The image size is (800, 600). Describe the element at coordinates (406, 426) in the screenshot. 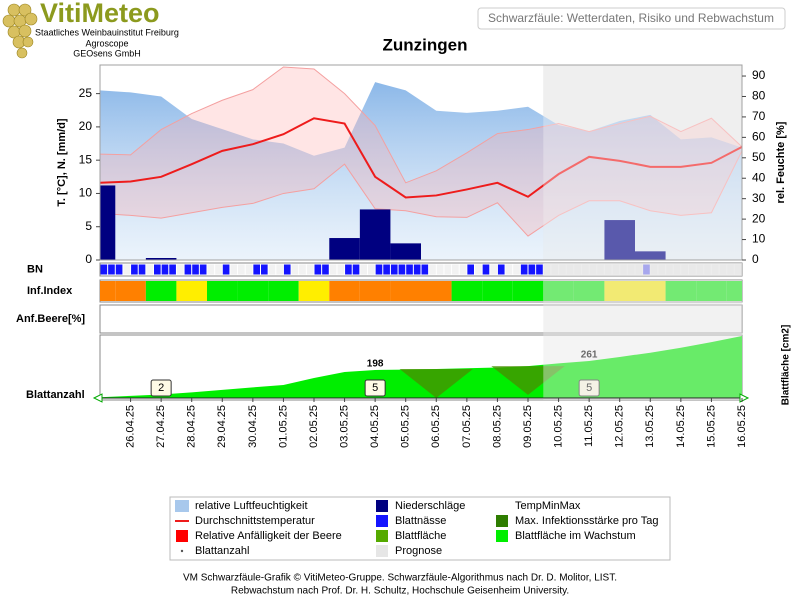

I see `x-tick-label: 05.05.25` at that location.